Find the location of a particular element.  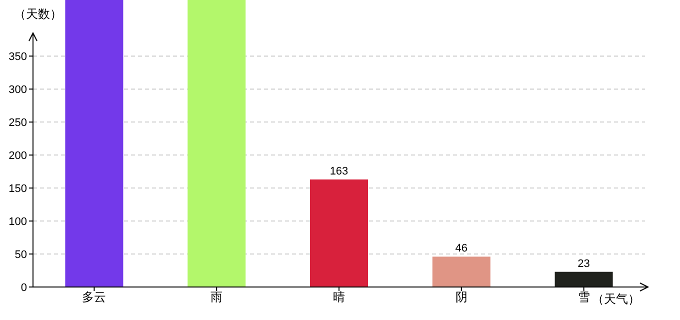

data-label: 46 is located at coordinates (461, 248).